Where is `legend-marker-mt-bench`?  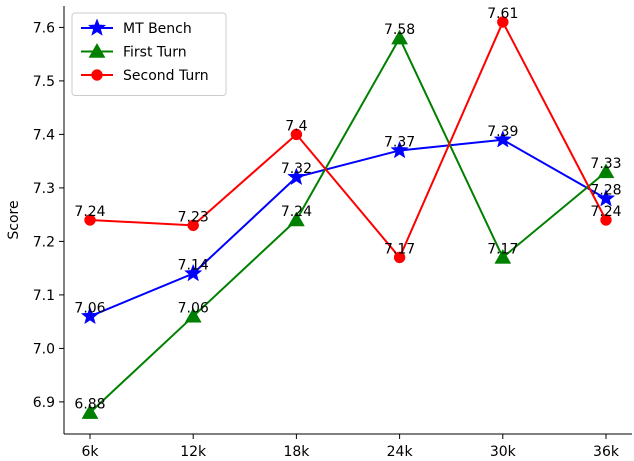 legend-marker-mt-bench is located at coordinates (97, 27).